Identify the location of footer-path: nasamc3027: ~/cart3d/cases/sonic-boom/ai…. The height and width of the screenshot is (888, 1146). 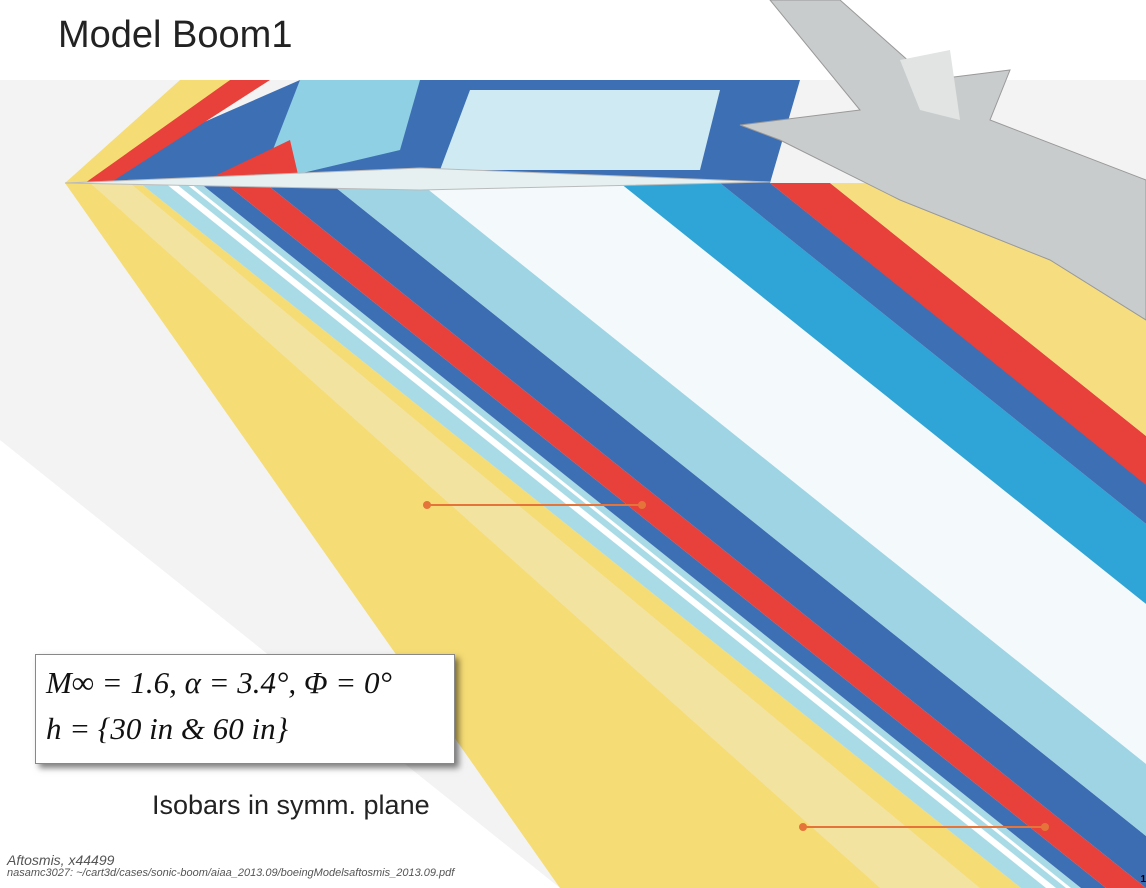
(231, 873).